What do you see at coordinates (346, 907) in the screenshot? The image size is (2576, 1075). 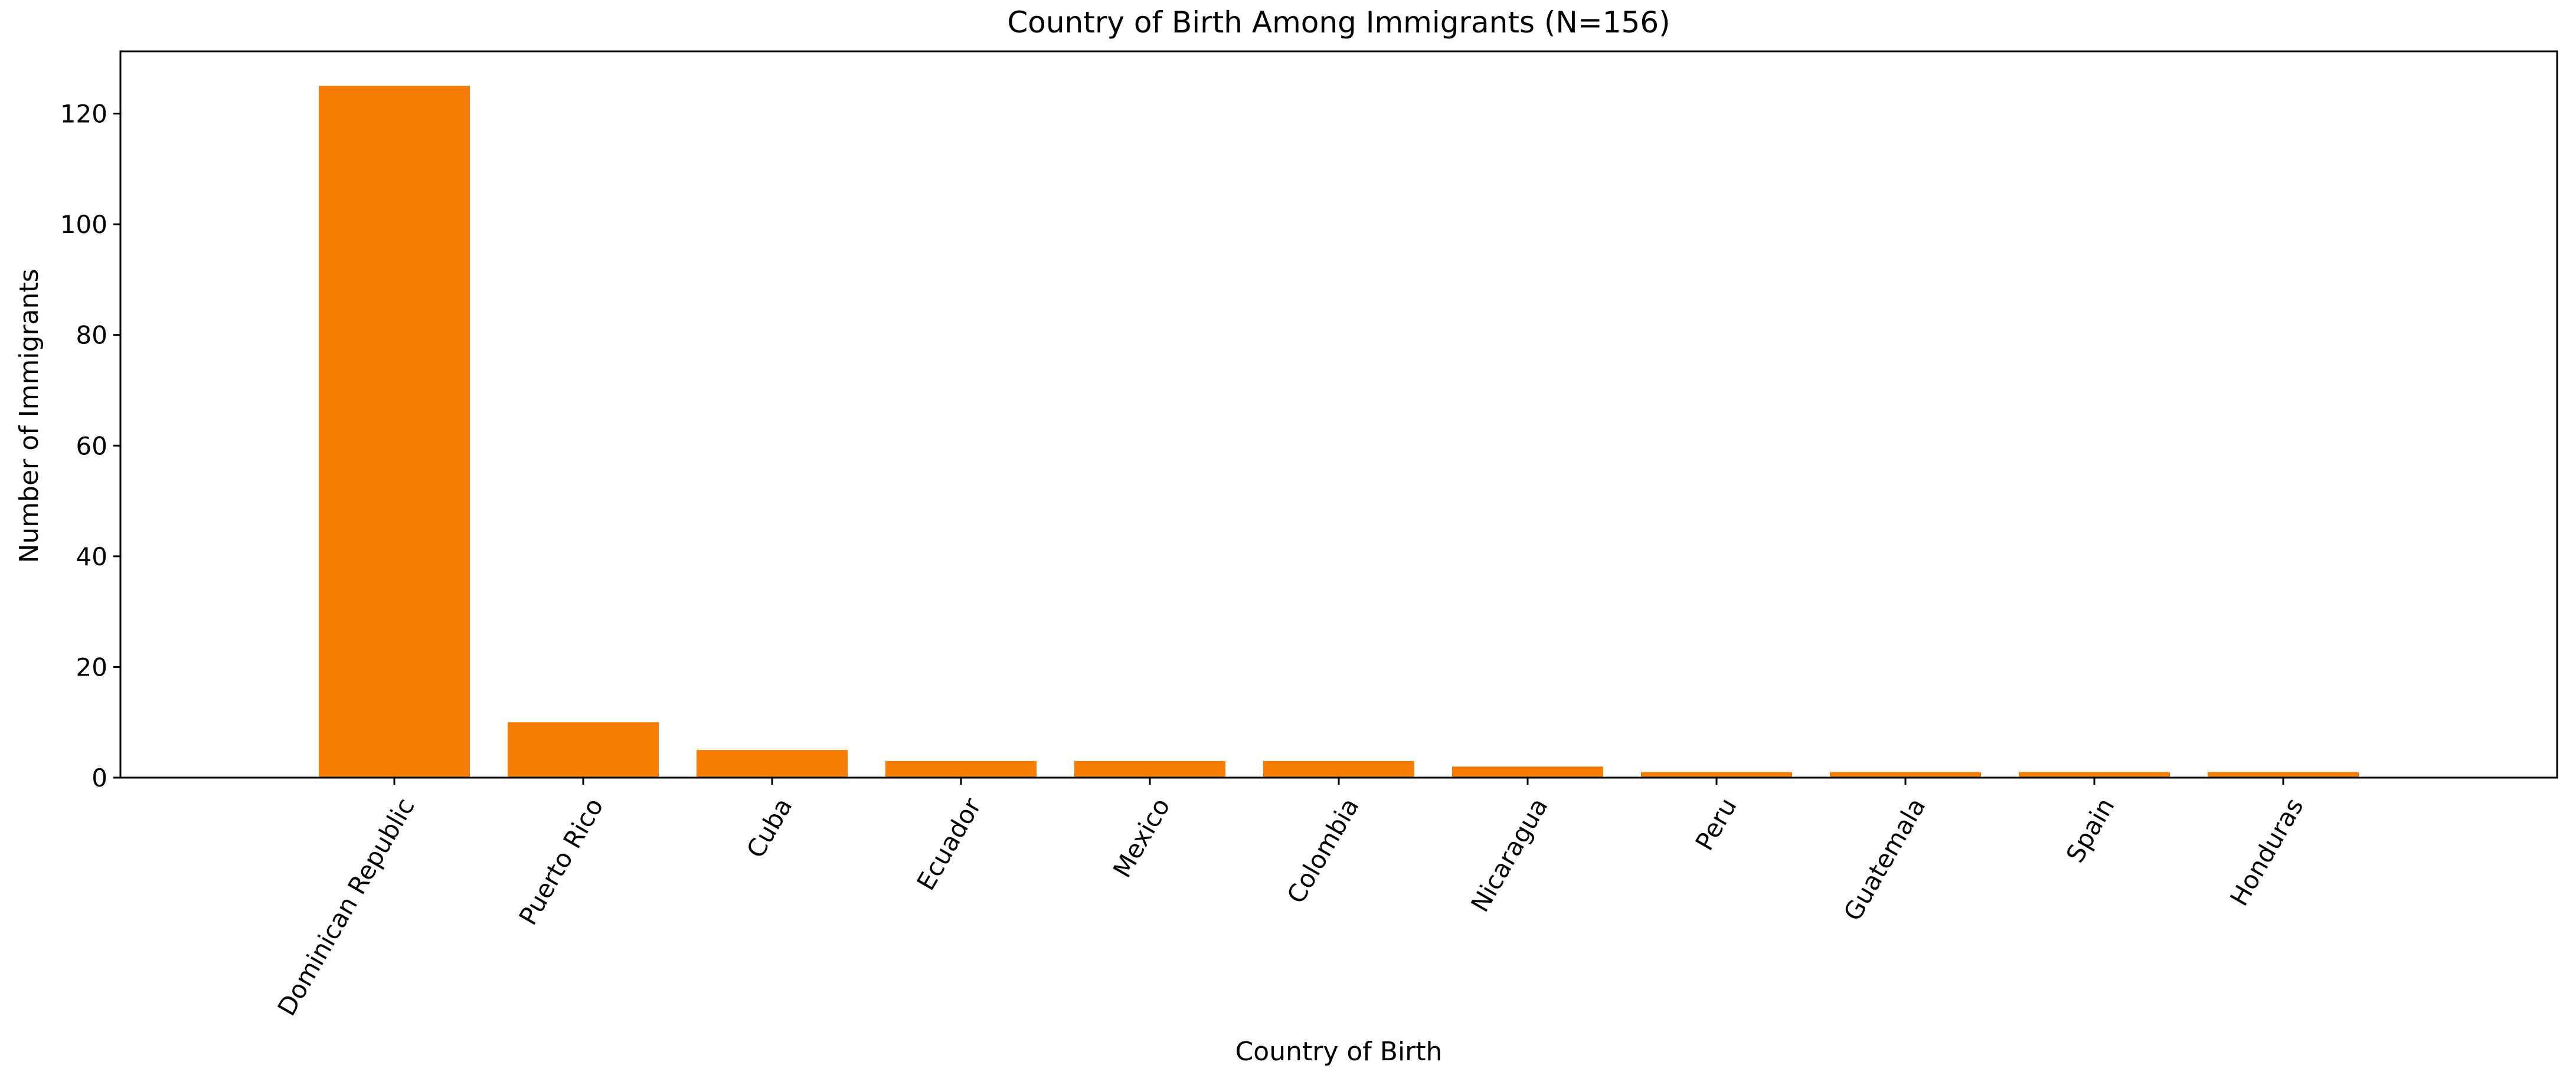 I see `x-tick-label: Dominican Republic` at bounding box center [346, 907].